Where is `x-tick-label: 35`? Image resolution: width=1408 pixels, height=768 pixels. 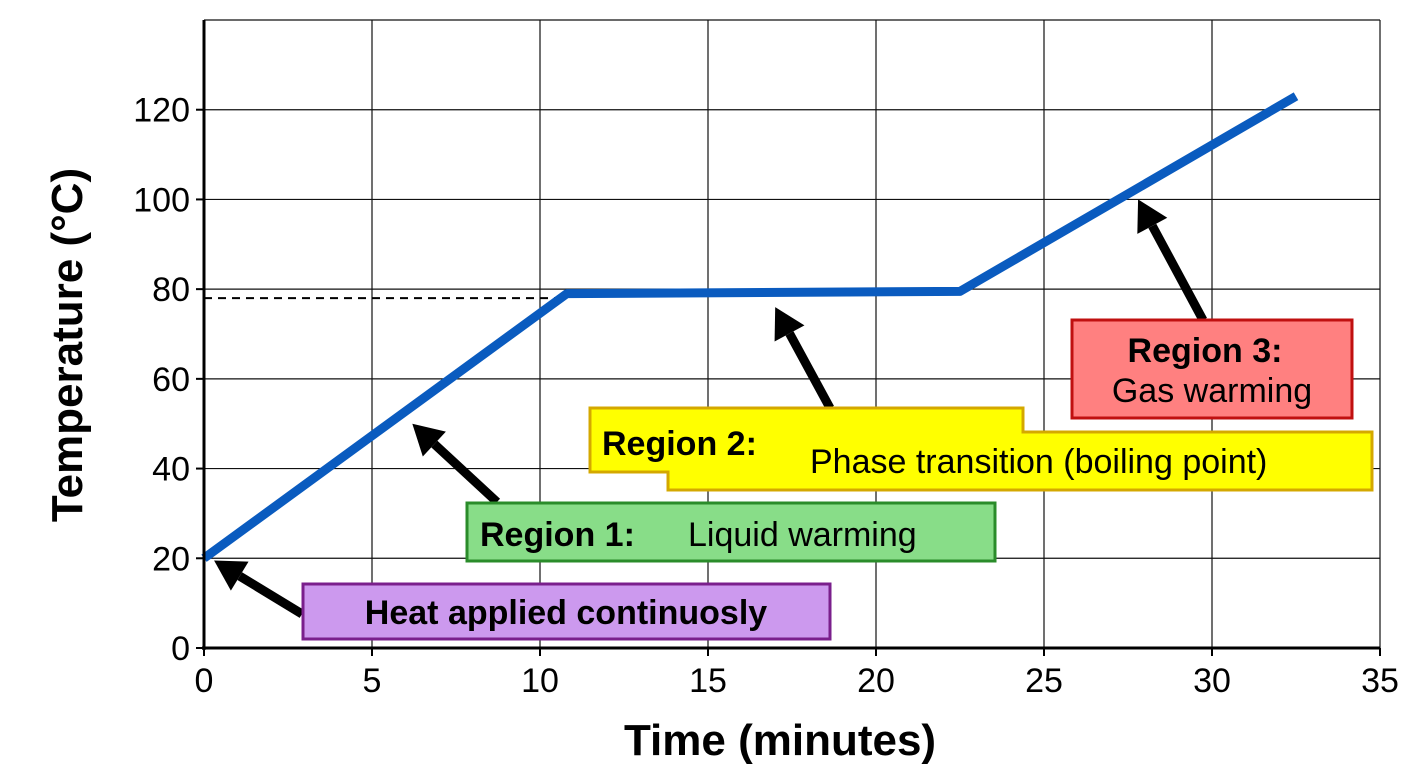
x-tick-label: 35 is located at coordinates (1380, 681).